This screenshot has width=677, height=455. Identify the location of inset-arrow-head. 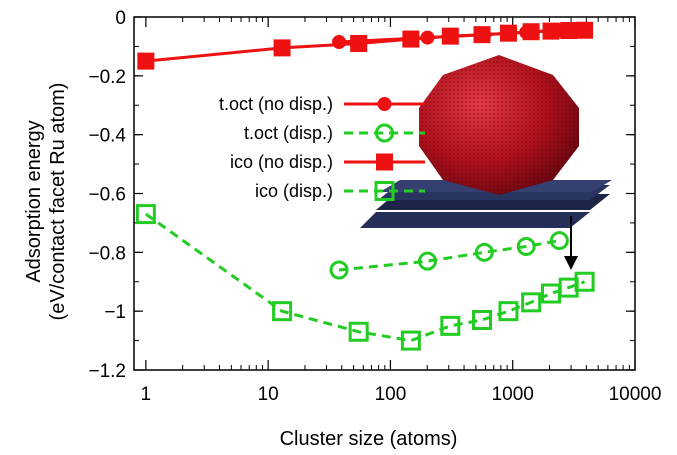
(571, 263).